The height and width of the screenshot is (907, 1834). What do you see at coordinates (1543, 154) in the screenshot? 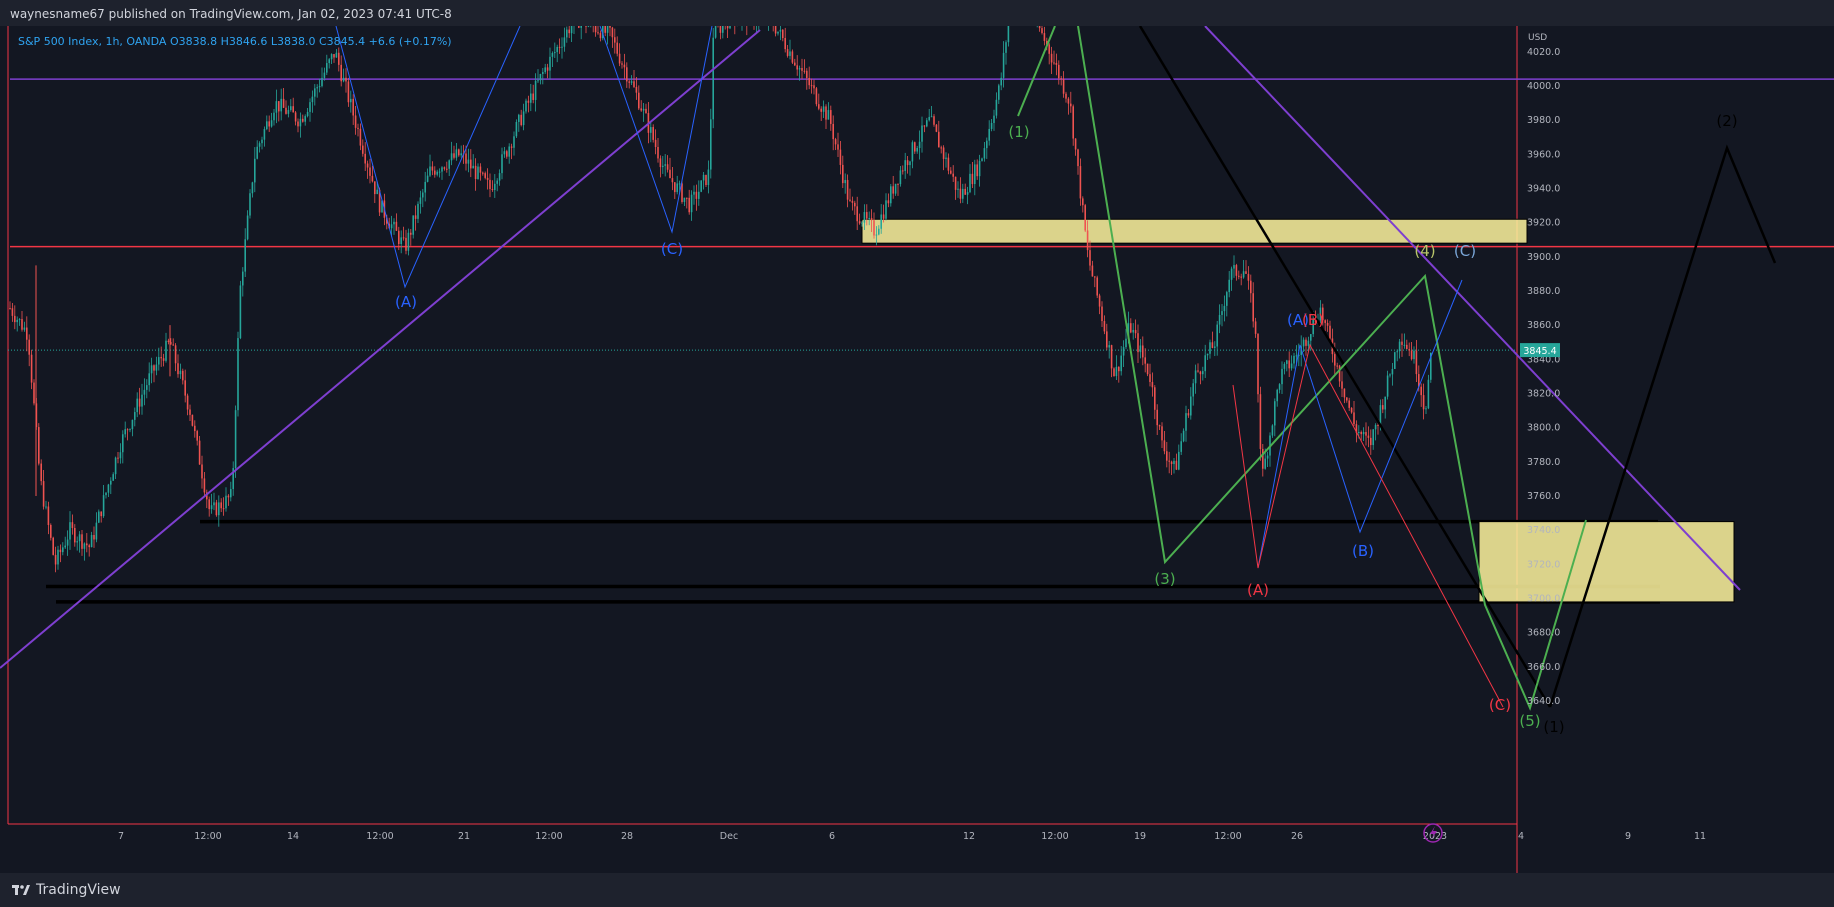
I see `price-tick-label: 3960.0` at bounding box center [1543, 154].